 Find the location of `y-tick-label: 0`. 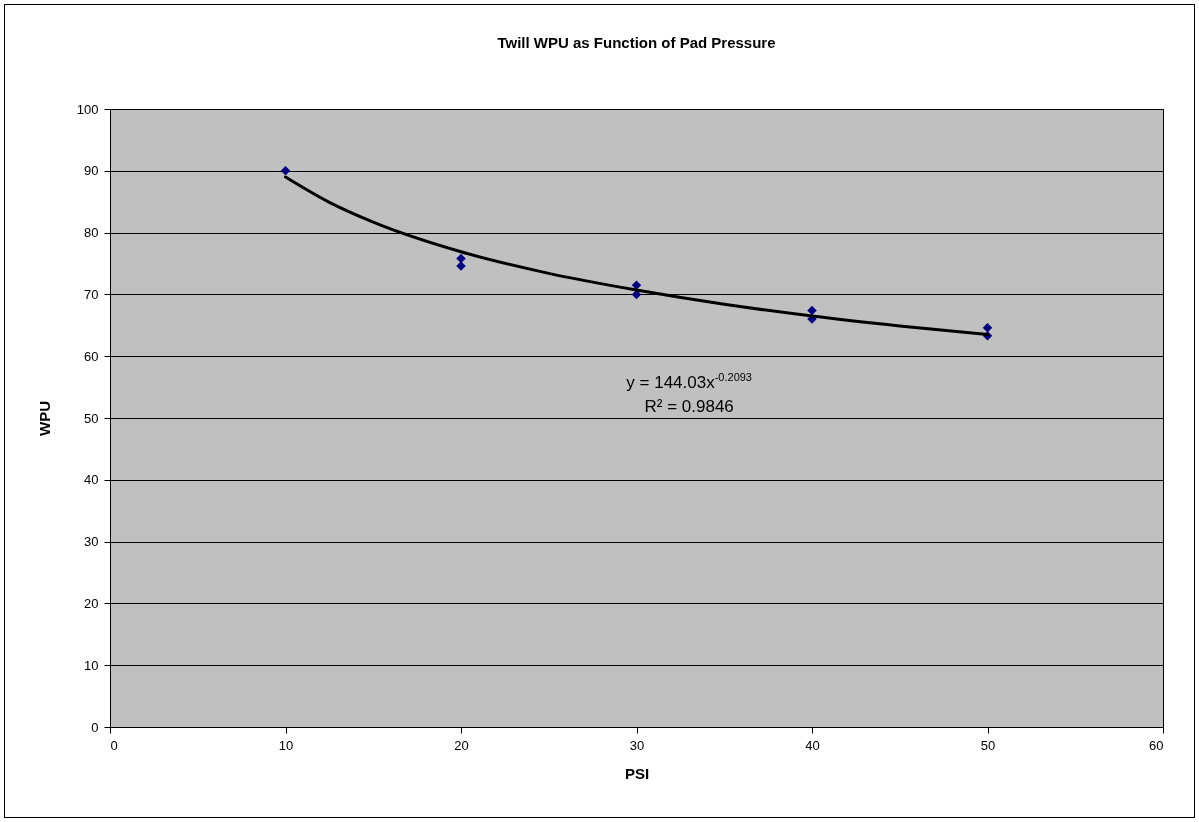

y-tick-label: 0 is located at coordinates (95, 727).